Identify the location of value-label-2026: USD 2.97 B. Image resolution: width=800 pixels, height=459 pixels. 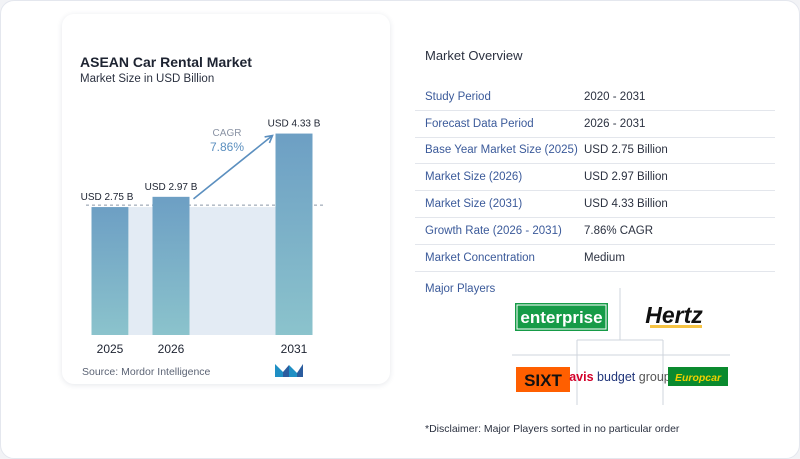
(171, 187).